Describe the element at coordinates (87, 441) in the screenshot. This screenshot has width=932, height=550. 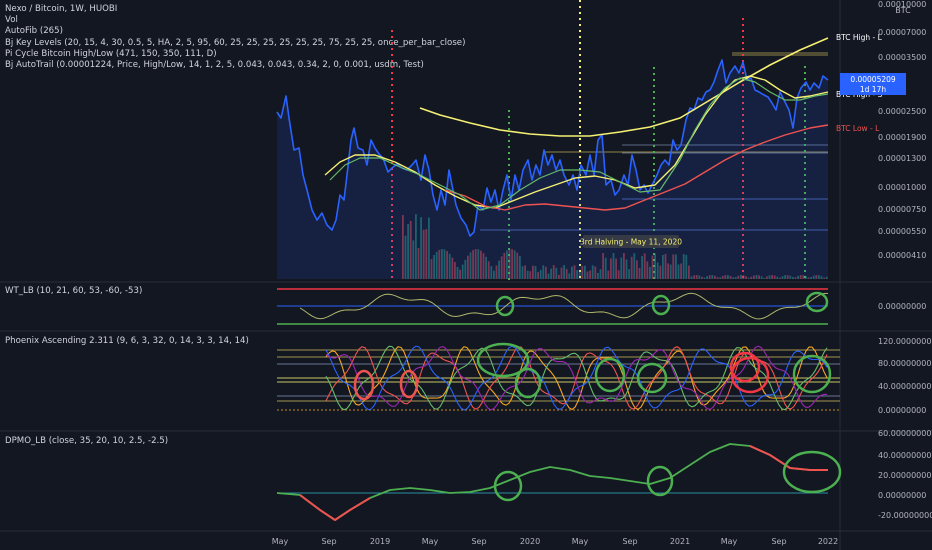
I see `dpmo-pane-title: DPMO_LB (close, 35, 20, 10, 2.5, -2.5)` at that location.